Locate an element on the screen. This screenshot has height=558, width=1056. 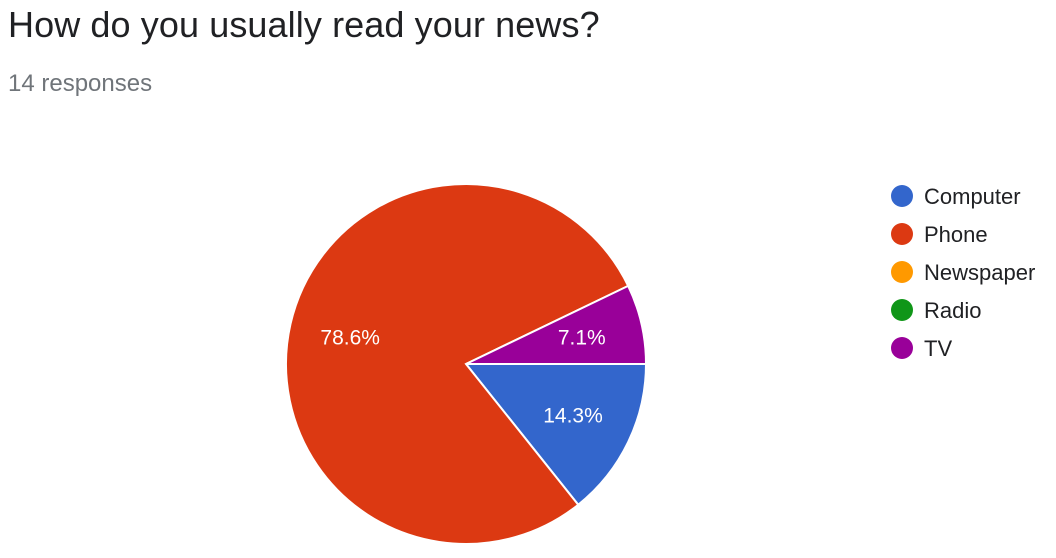
legend-label-computer: Computer is located at coordinates (972, 196).